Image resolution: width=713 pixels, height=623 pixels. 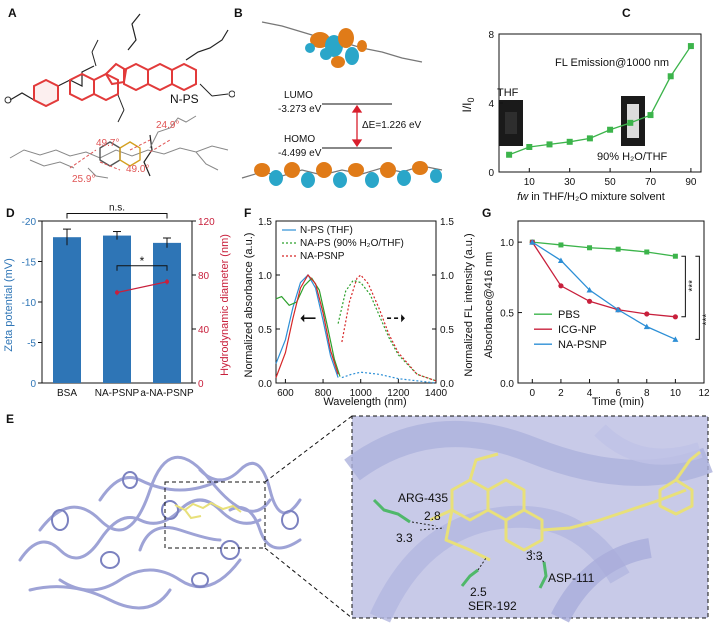 What do you see at coordinates (489, 305) in the screenshot?
I see `chart-g-ylabel: Absorbance@416 nm` at bounding box center [489, 305].